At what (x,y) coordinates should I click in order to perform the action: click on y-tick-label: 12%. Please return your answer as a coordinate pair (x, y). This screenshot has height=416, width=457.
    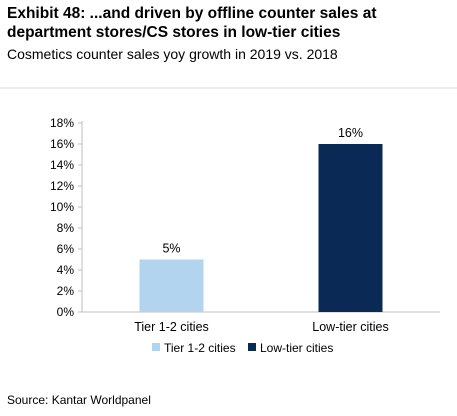
    Looking at the image, I should click on (62, 186).